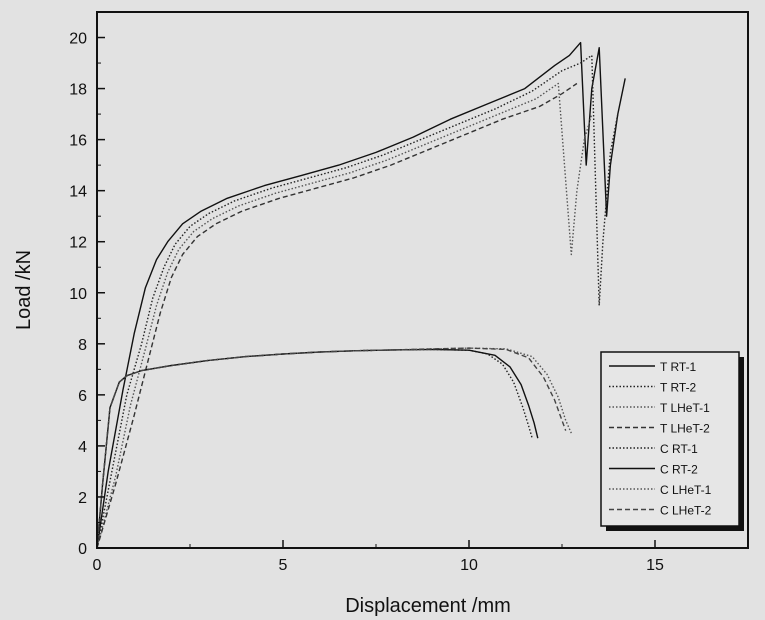  What do you see at coordinates (78, 294) in the screenshot?
I see `y-tick-label: 10` at bounding box center [78, 294].